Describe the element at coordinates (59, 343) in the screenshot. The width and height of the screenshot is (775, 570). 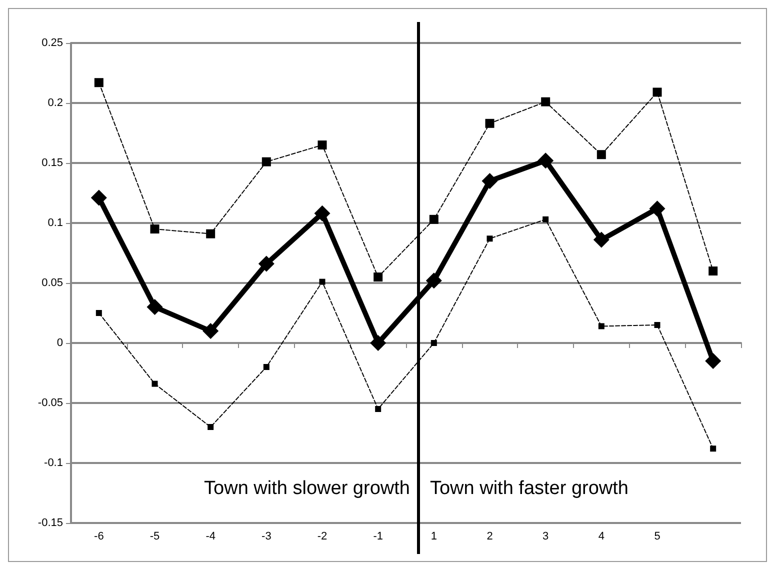
I see `y-tick-label: 0` at that location.